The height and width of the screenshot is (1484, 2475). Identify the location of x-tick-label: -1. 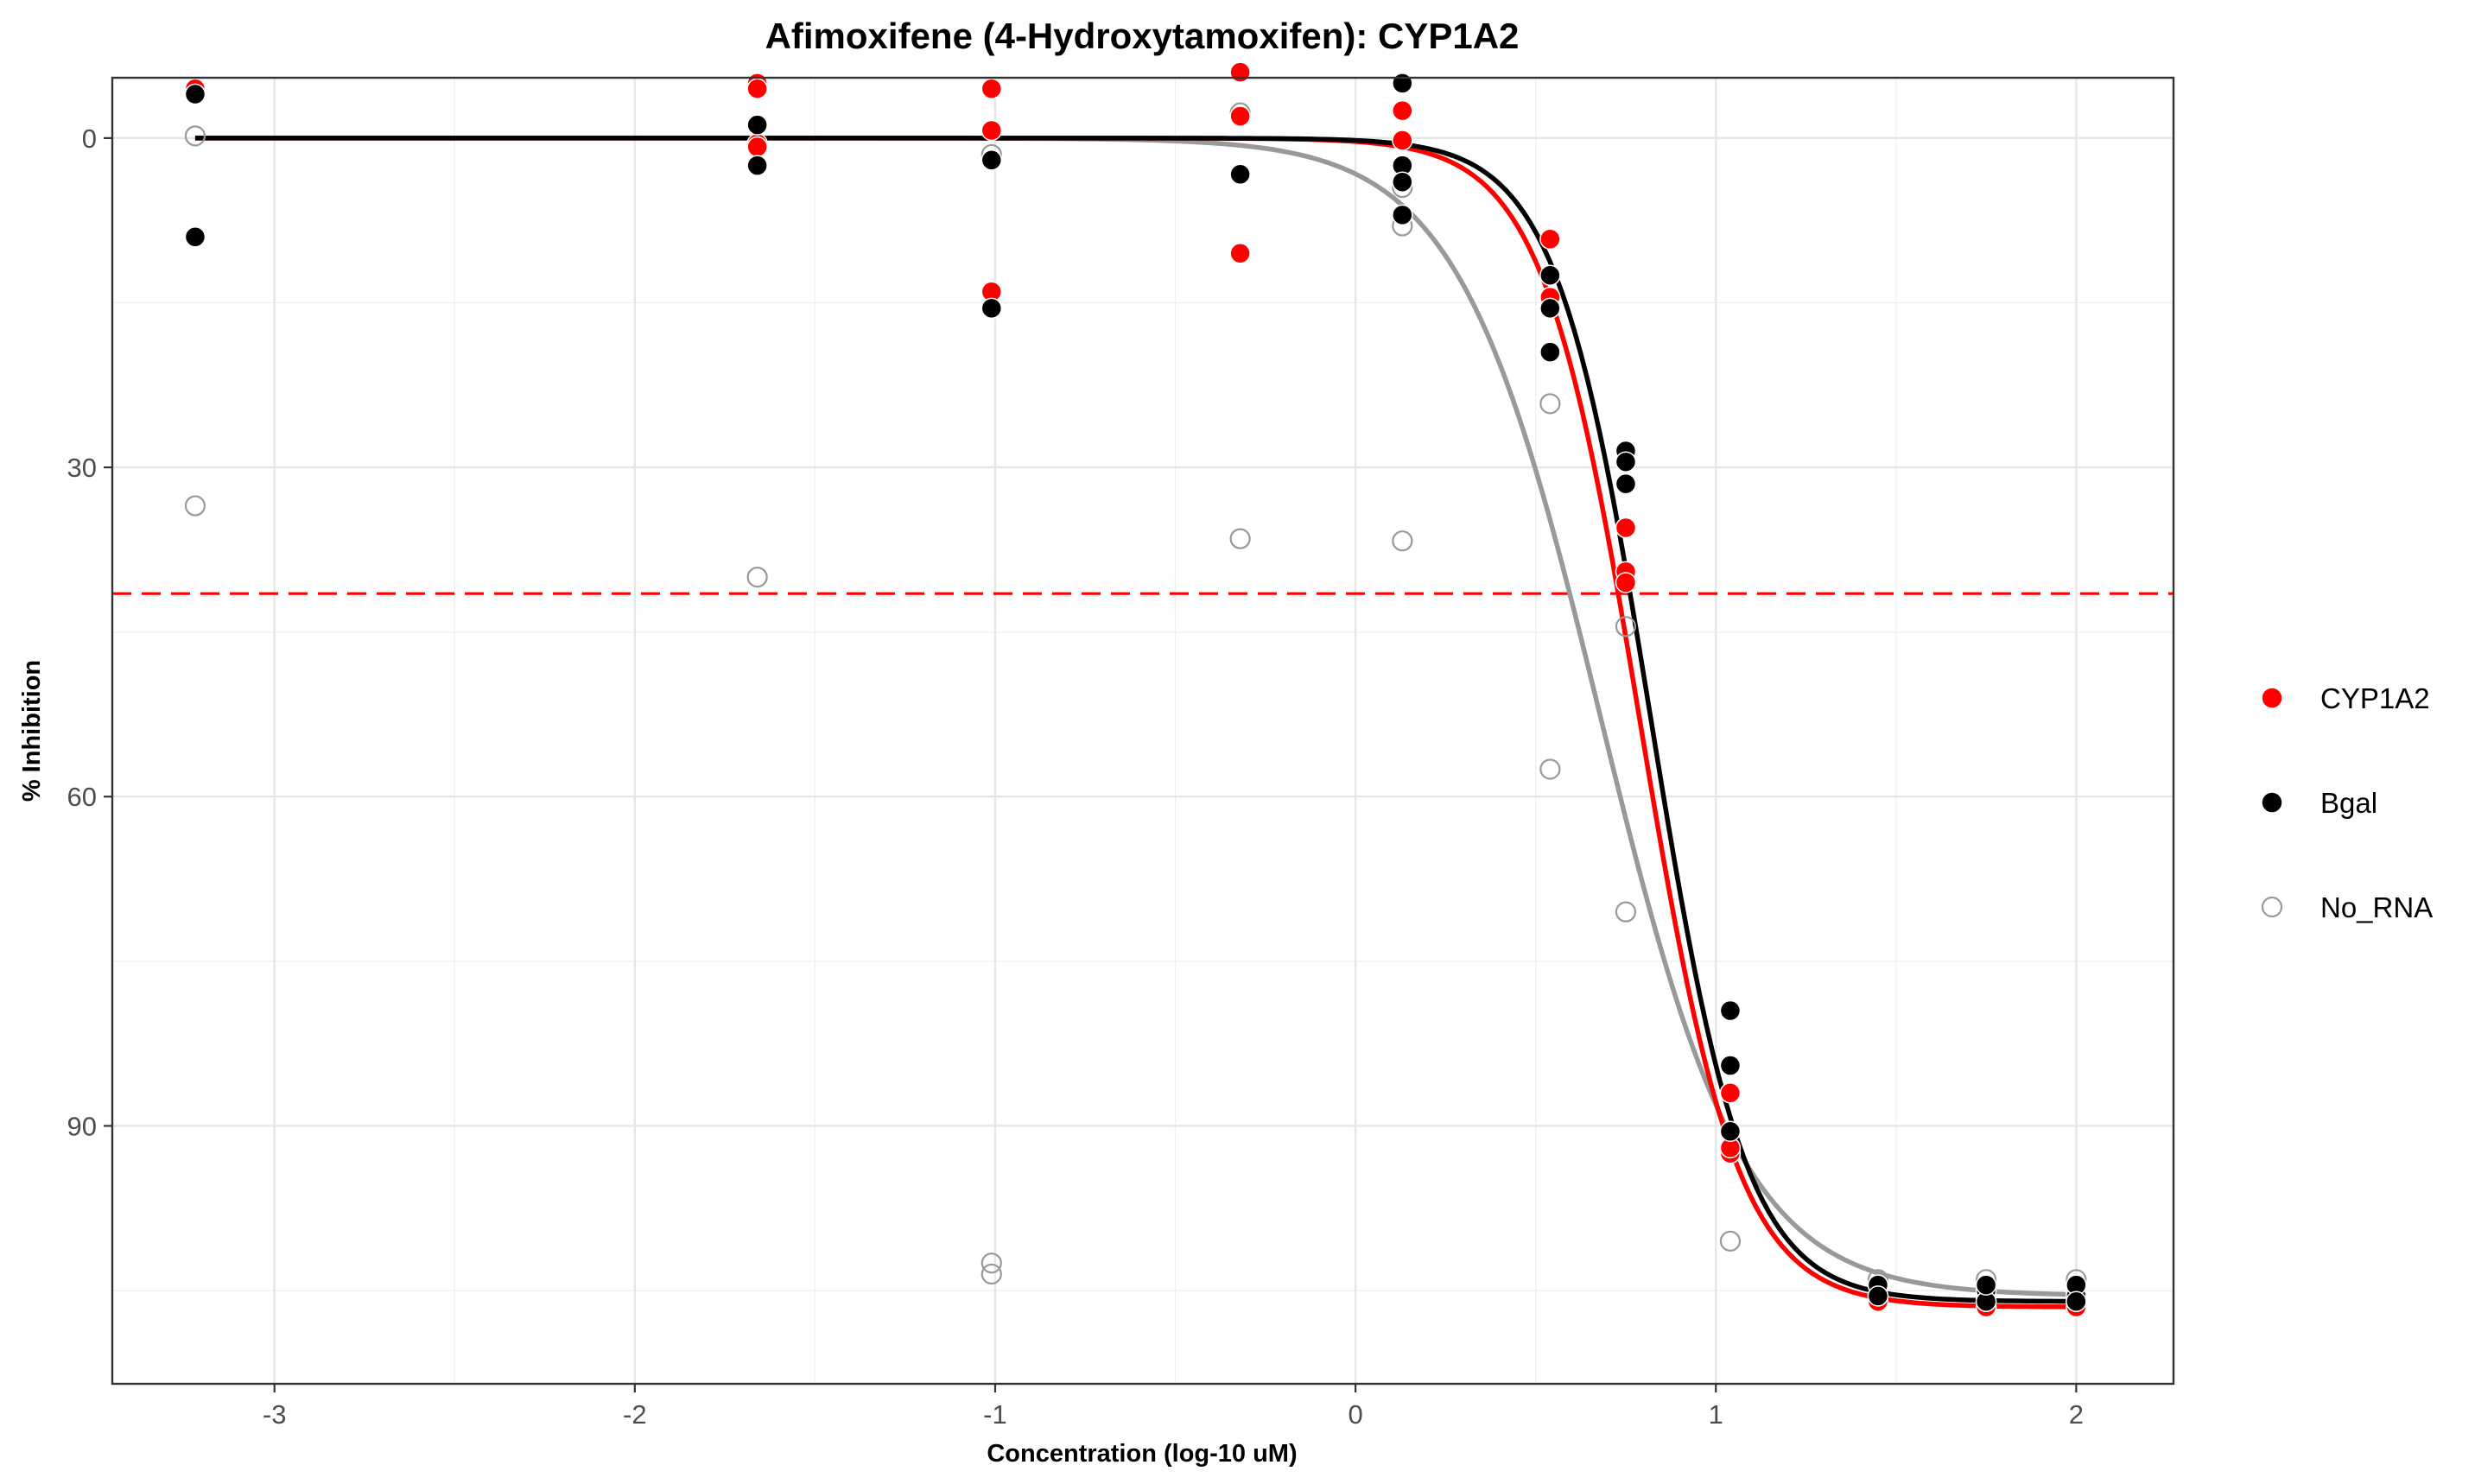
(995, 1414).